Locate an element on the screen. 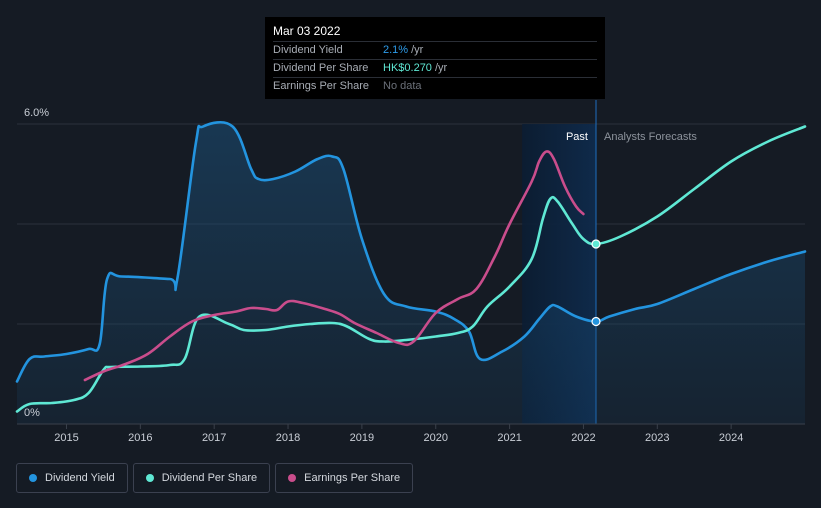 The image size is (821, 508). x-tick-label: 2016 is located at coordinates (140, 438).